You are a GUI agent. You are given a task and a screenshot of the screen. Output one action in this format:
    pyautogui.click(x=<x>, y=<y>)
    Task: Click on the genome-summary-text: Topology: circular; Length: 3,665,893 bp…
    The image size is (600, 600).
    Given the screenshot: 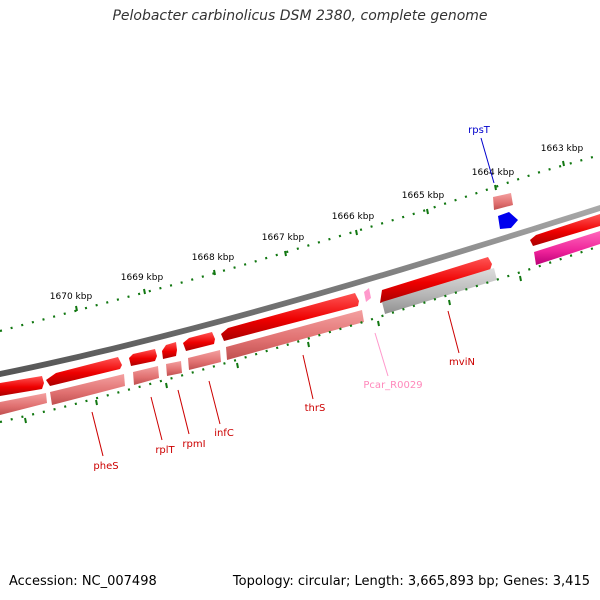 What is the action you would take?
    pyautogui.click(x=411, y=581)
    